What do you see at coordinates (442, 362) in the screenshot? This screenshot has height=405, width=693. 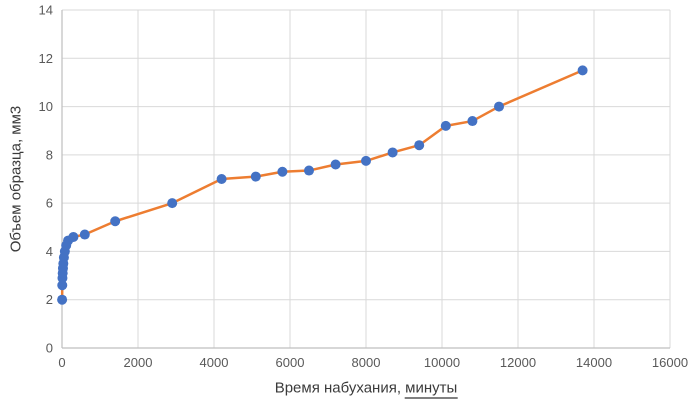 I see `x-tick-label: 10000` at bounding box center [442, 362].